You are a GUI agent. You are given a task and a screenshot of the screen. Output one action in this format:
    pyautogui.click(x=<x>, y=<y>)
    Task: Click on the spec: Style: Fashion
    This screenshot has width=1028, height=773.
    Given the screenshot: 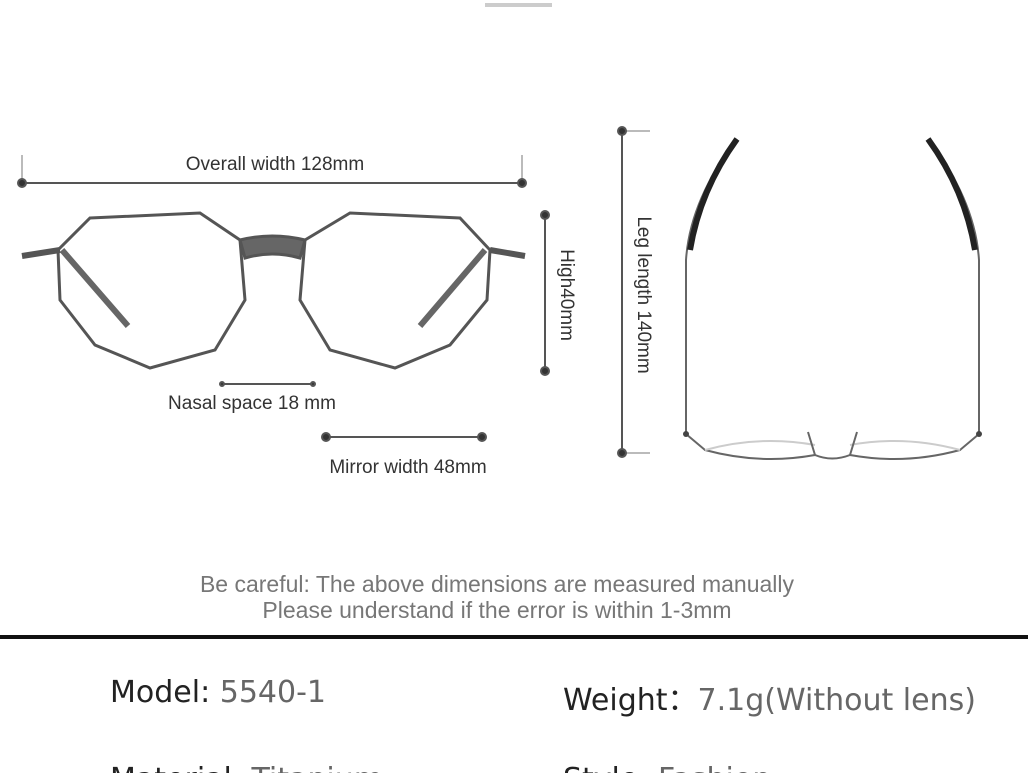 What is the action you would take?
    pyautogui.click(x=667, y=767)
    